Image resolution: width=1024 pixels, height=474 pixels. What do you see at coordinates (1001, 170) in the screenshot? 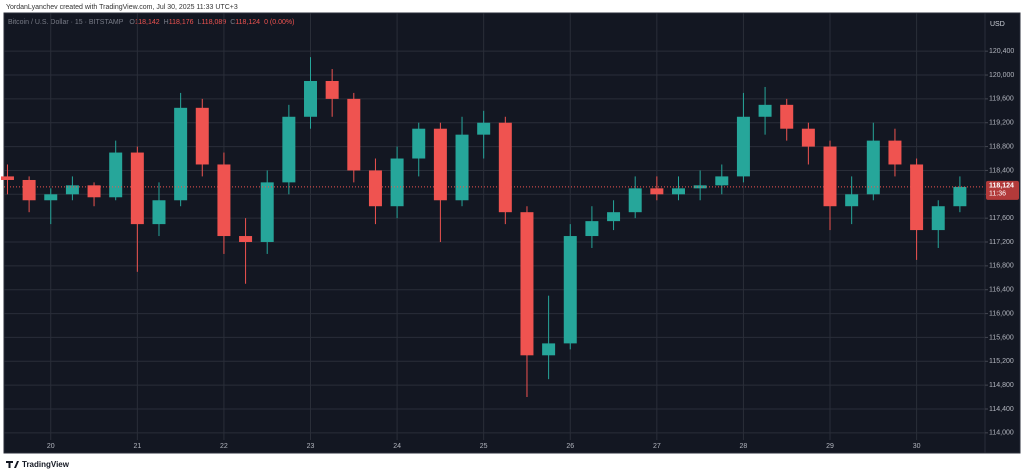
I see `y-tick-label: 118,400` at bounding box center [1001, 170].